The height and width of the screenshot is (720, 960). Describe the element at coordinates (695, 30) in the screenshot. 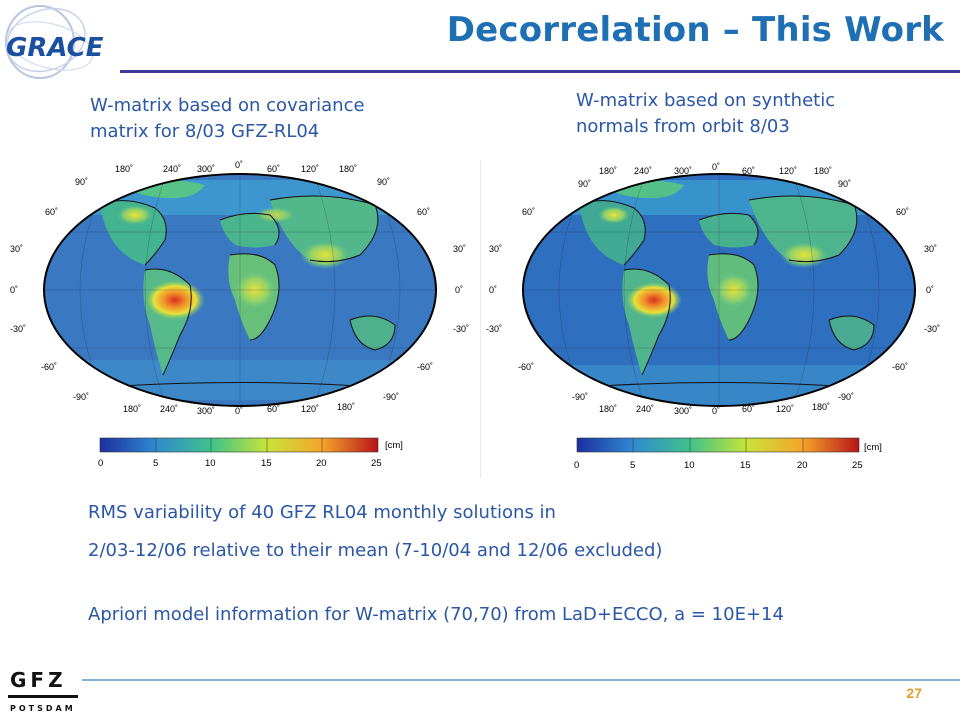

I see `slide-title: Decorrelation – This Work` at that location.